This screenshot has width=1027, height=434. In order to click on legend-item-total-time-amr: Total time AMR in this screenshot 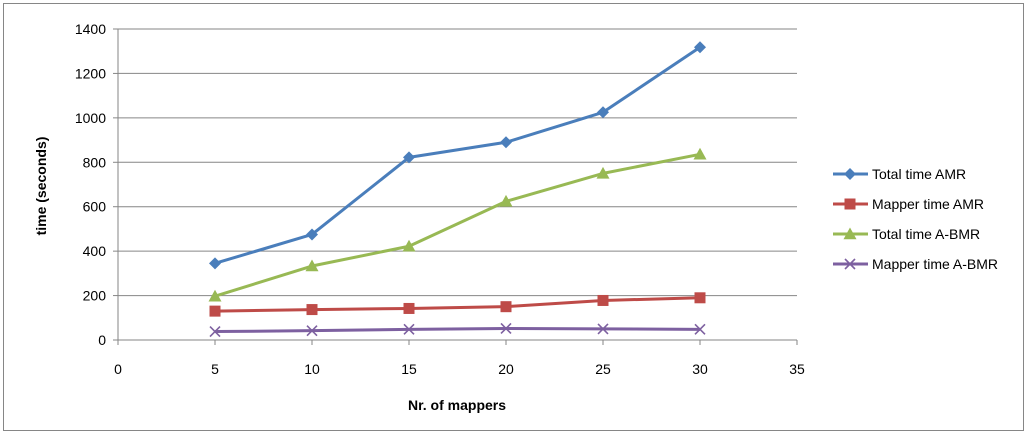, I will do `click(899, 174)`.